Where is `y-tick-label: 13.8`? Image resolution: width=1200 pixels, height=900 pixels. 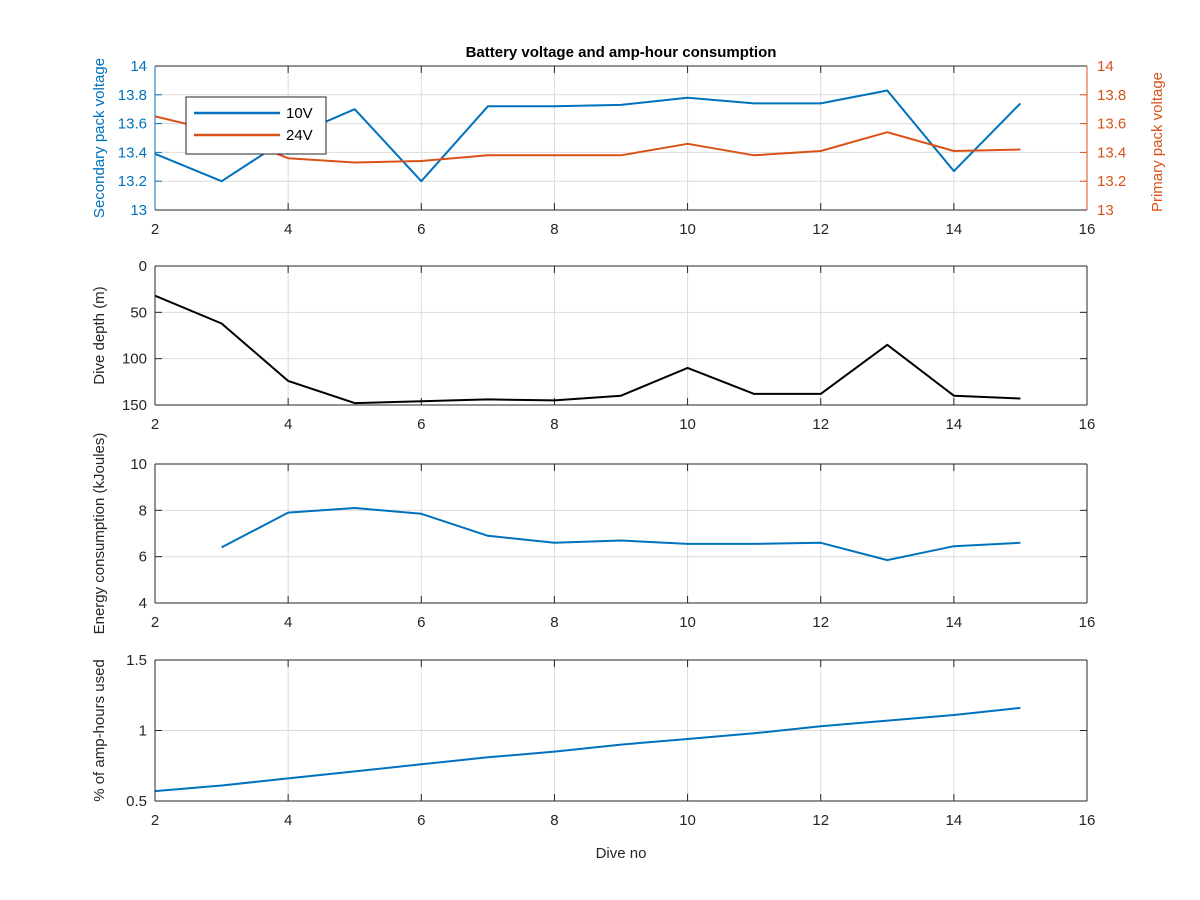 y-tick-label: 13.8 is located at coordinates (132, 95).